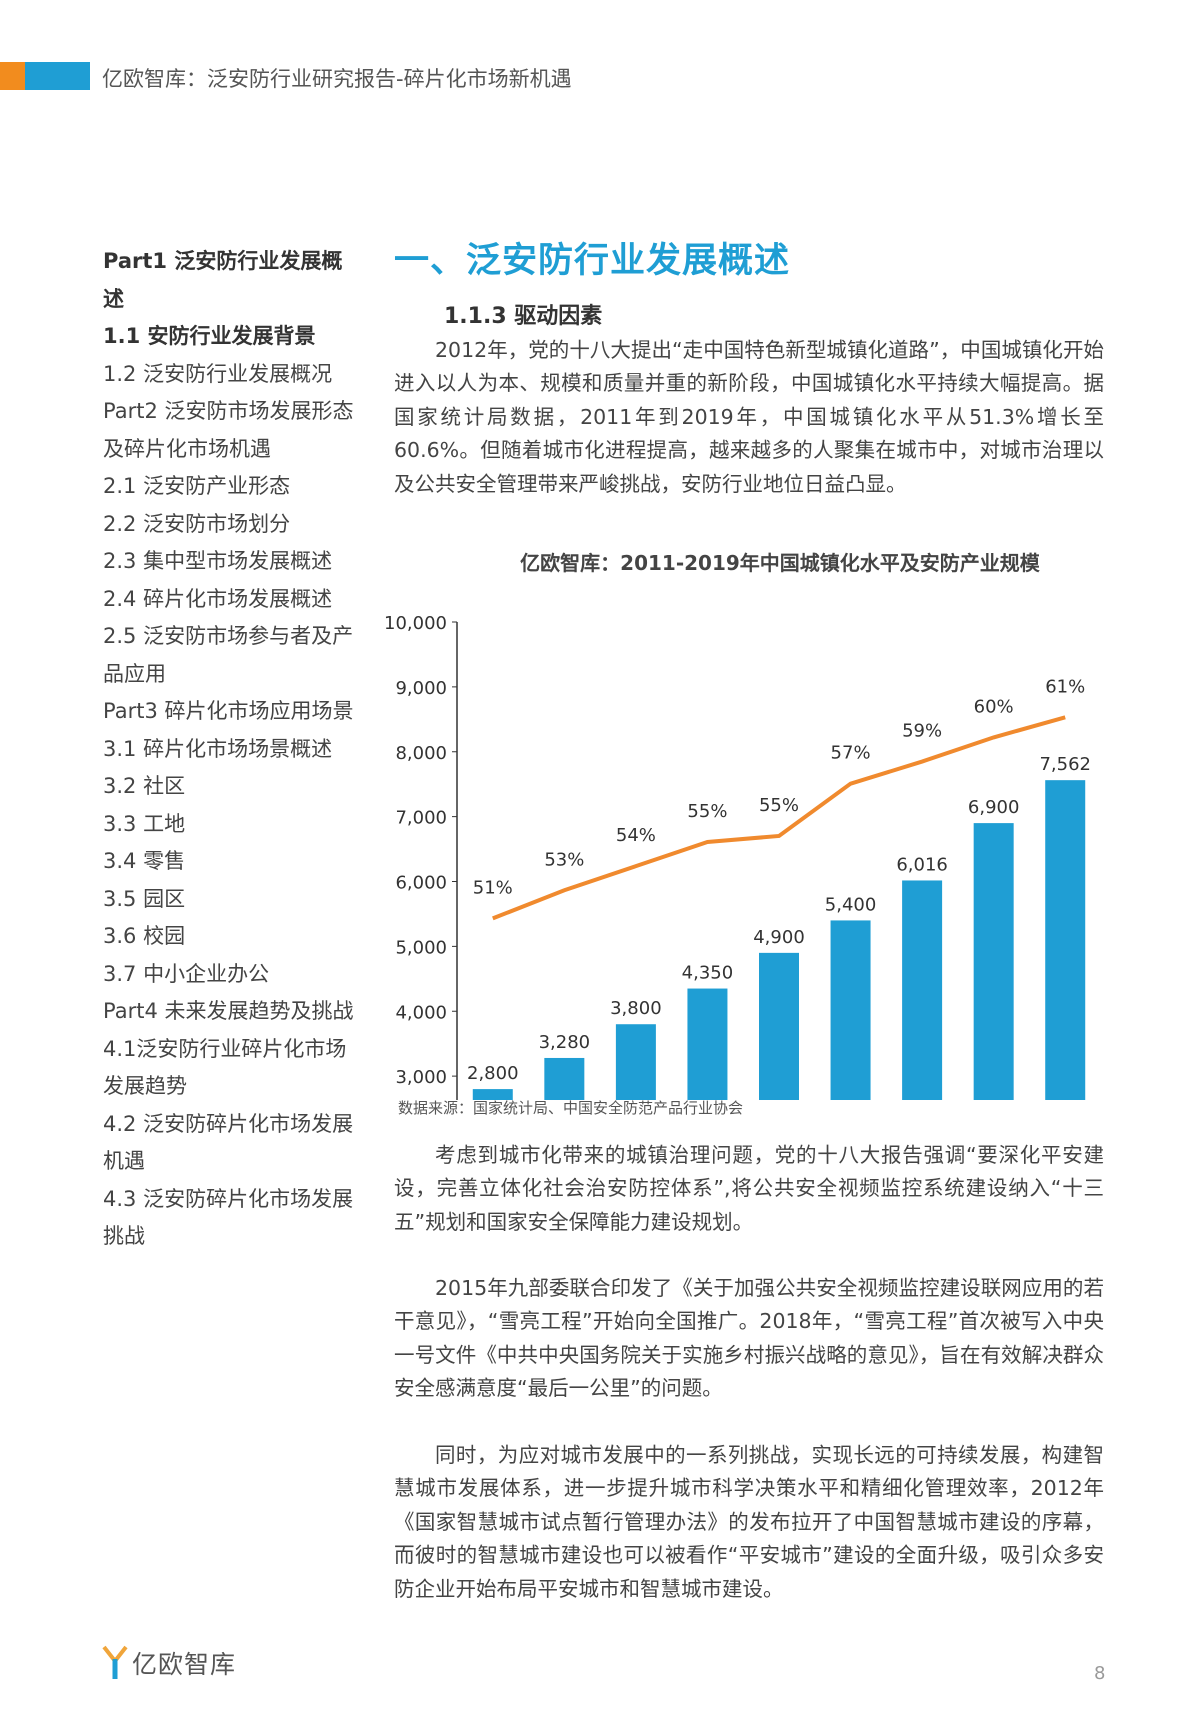 This screenshot has width=1200, height=1735. Describe the element at coordinates (1065, 686) in the screenshot. I see `line-label: 61%` at that location.